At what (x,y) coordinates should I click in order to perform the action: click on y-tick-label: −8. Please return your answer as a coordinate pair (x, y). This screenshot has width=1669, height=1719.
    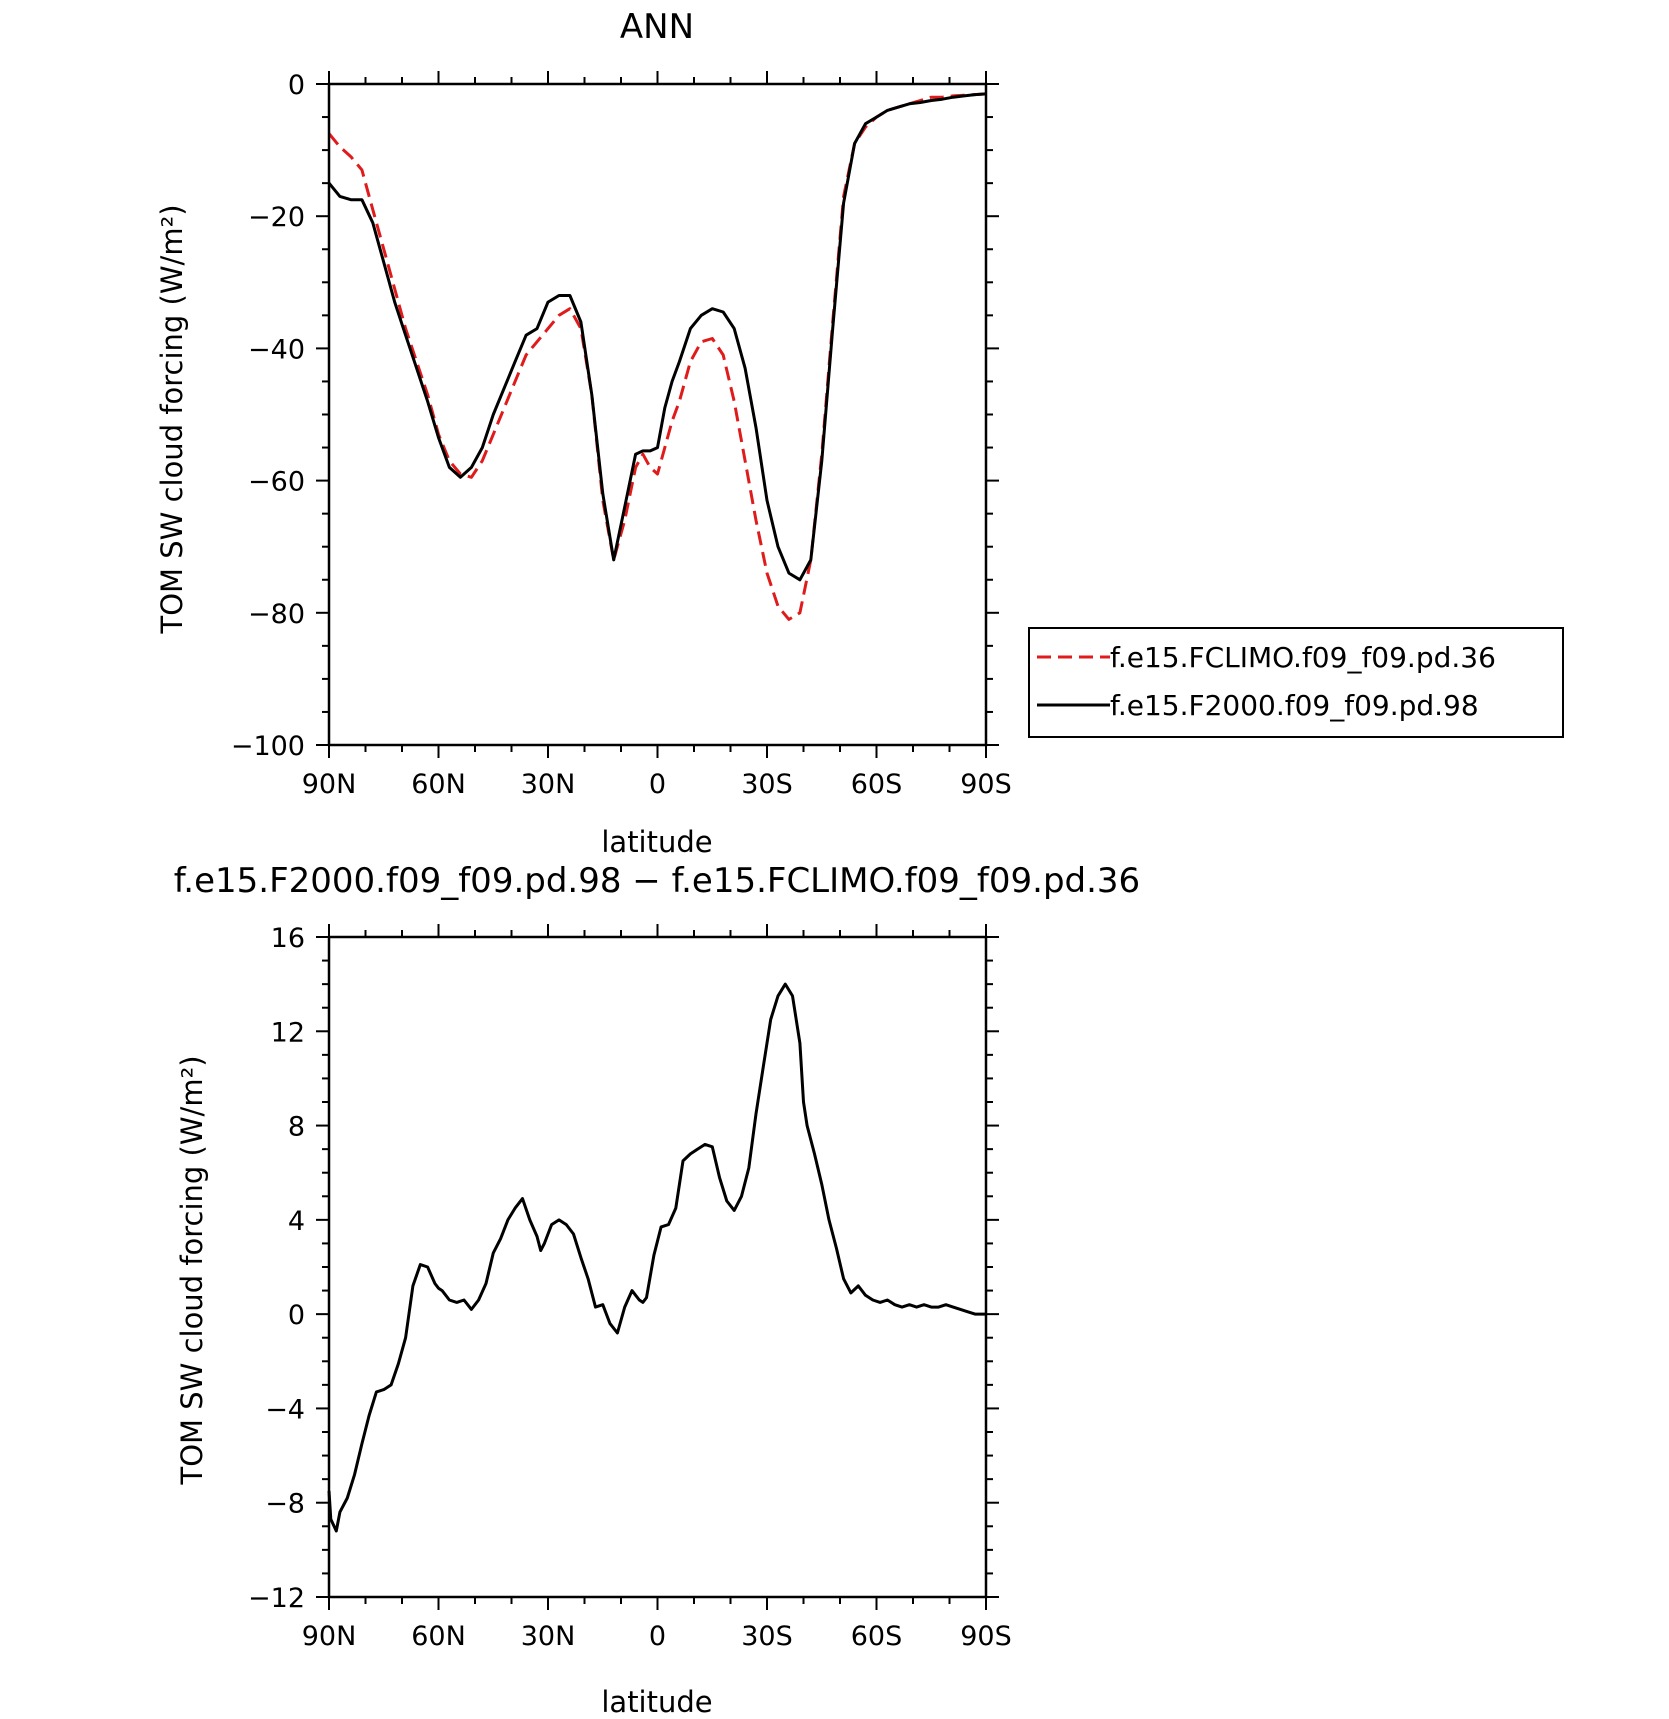
    Looking at the image, I should click on (285, 1504).